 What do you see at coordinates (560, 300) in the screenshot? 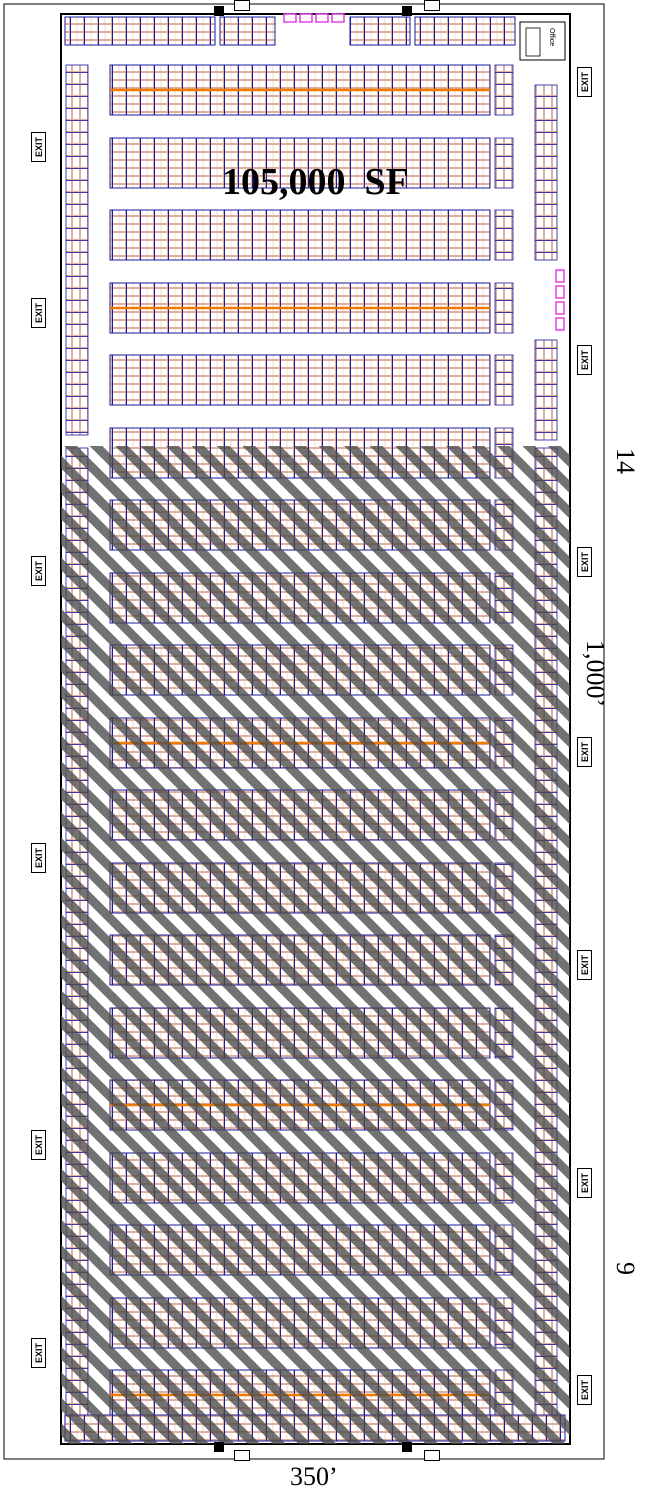
I see `dock-doors-right` at bounding box center [560, 300].